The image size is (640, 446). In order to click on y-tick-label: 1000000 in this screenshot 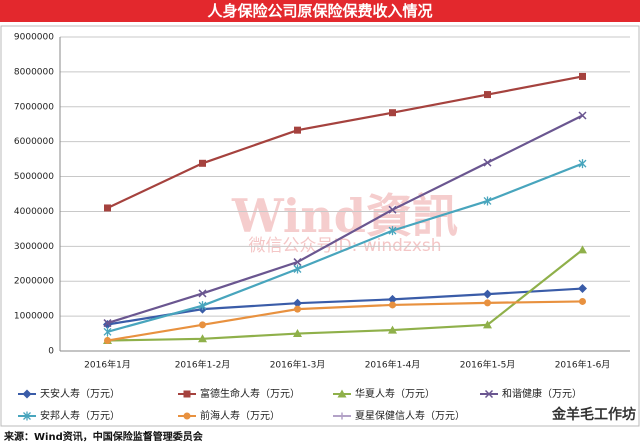, I will do `click(34, 317)`.